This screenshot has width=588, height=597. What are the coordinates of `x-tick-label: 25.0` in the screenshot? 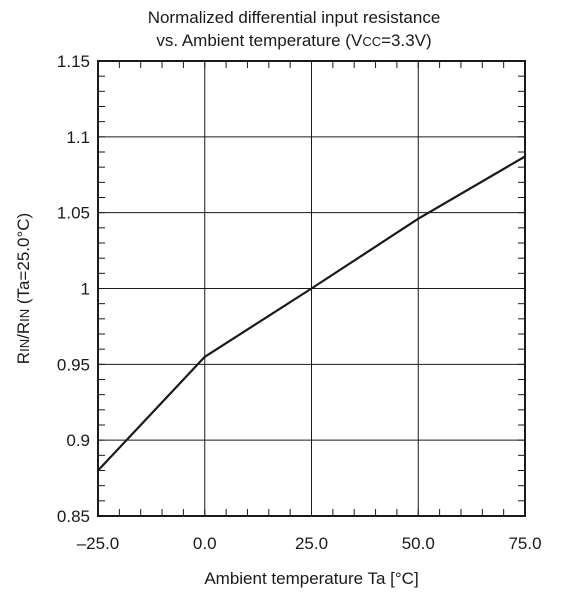 It's located at (311, 543).